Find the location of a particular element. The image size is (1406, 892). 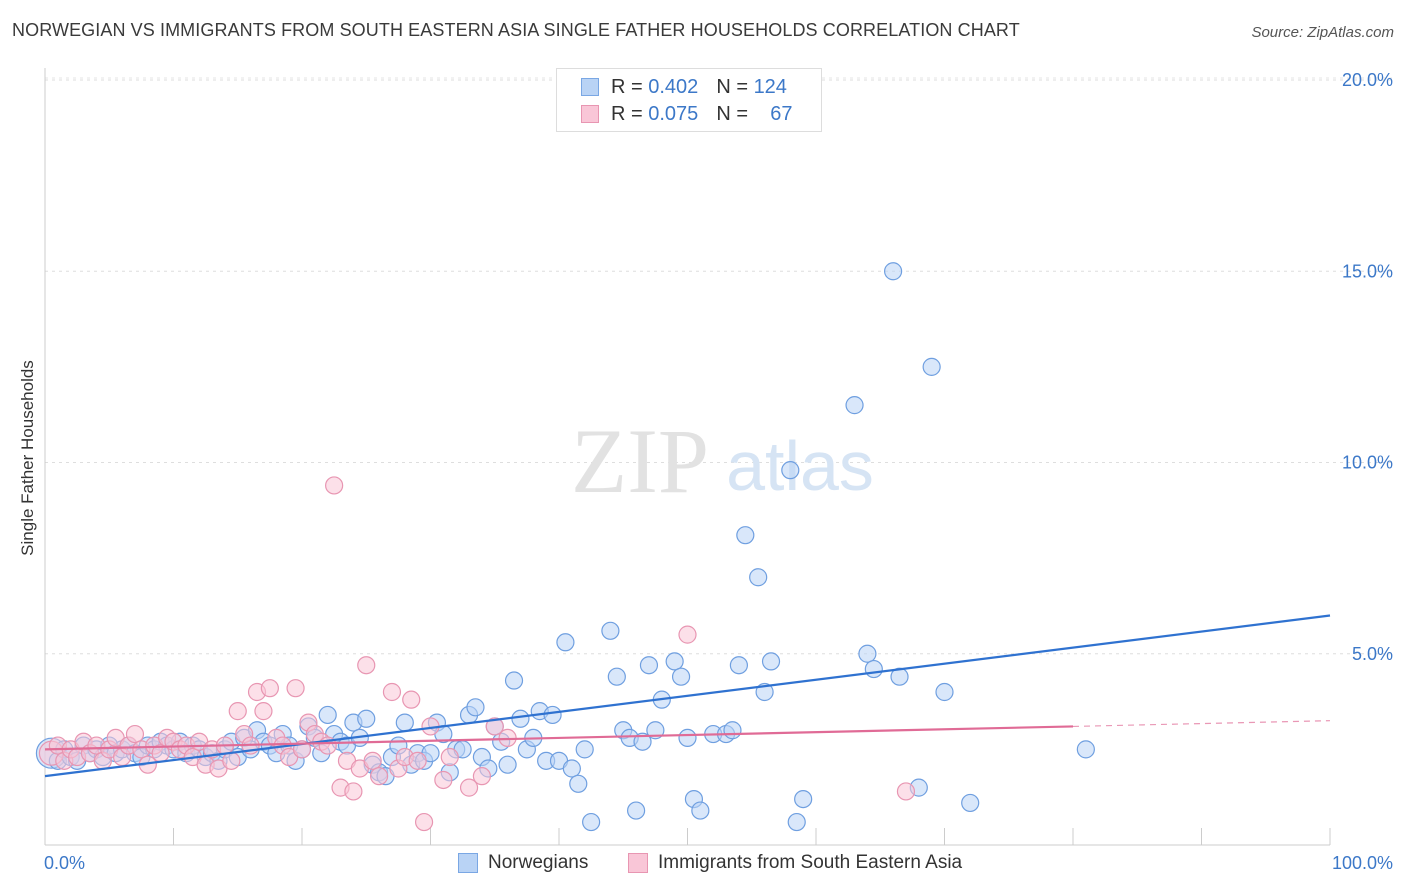

watermark-atlas: atlas is located at coordinates (800, 466).